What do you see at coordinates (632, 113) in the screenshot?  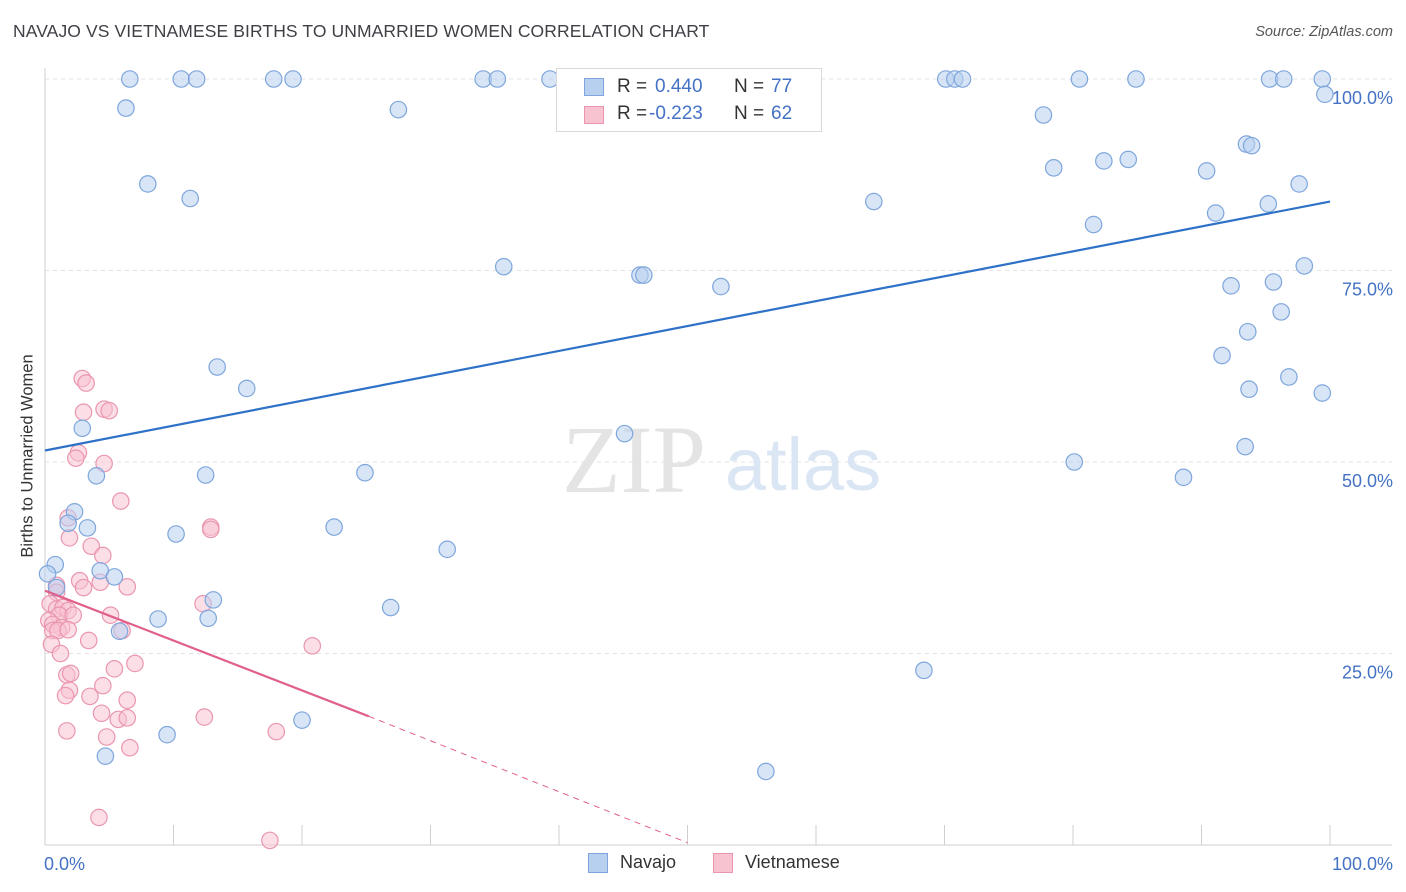 I see `vietnamese-r-label: R =` at bounding box center [632, 113].